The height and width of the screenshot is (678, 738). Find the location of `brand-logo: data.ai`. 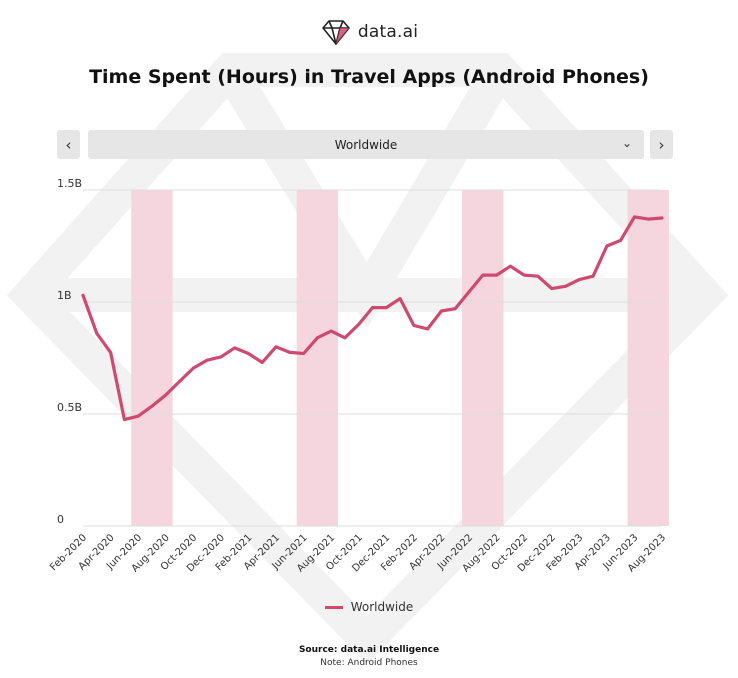

brand-logo: data.ai is located at coordinates (369, 32).